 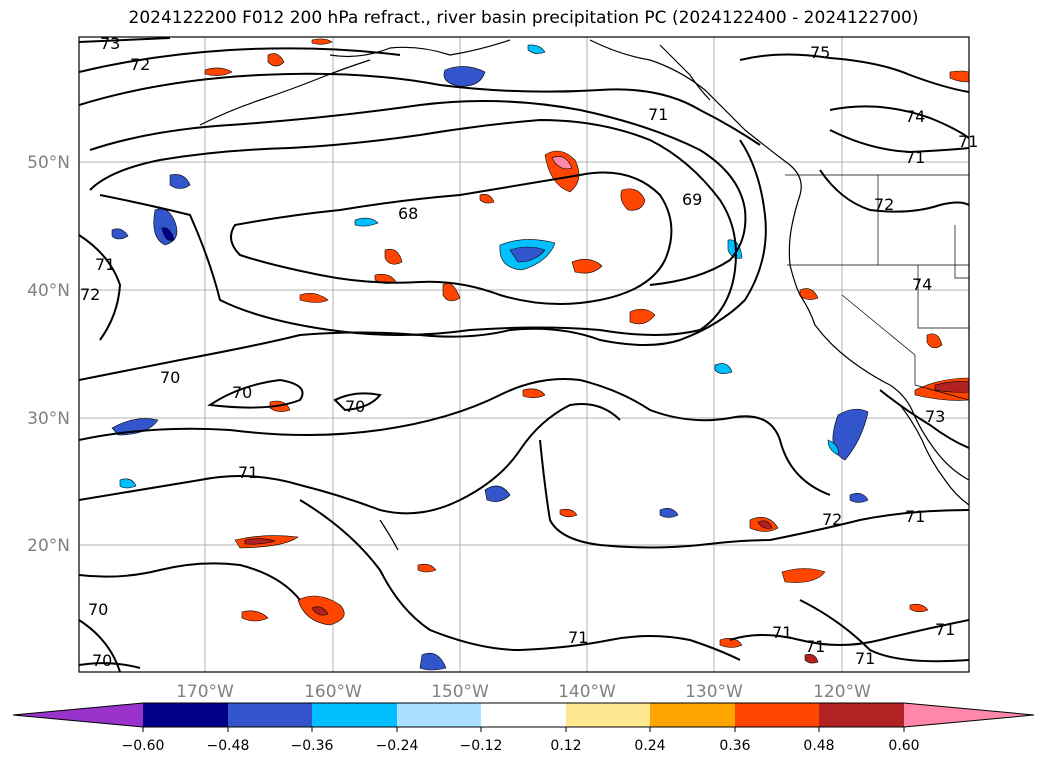 What do you see at coordinates (205, 692) in the screenshot?
I see `lon-label: 170°W` at bounding box center [205, 692].